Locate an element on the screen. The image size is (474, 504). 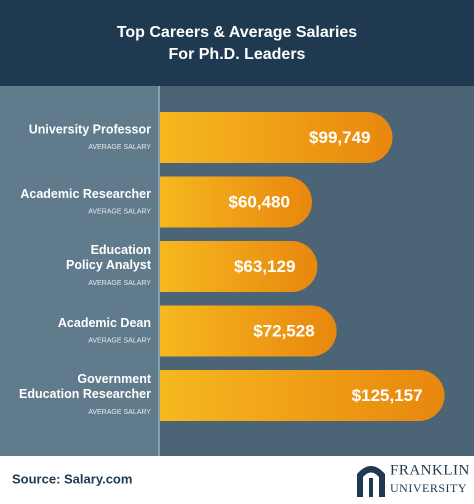
logo-arch is located at coordinates (371, 481).